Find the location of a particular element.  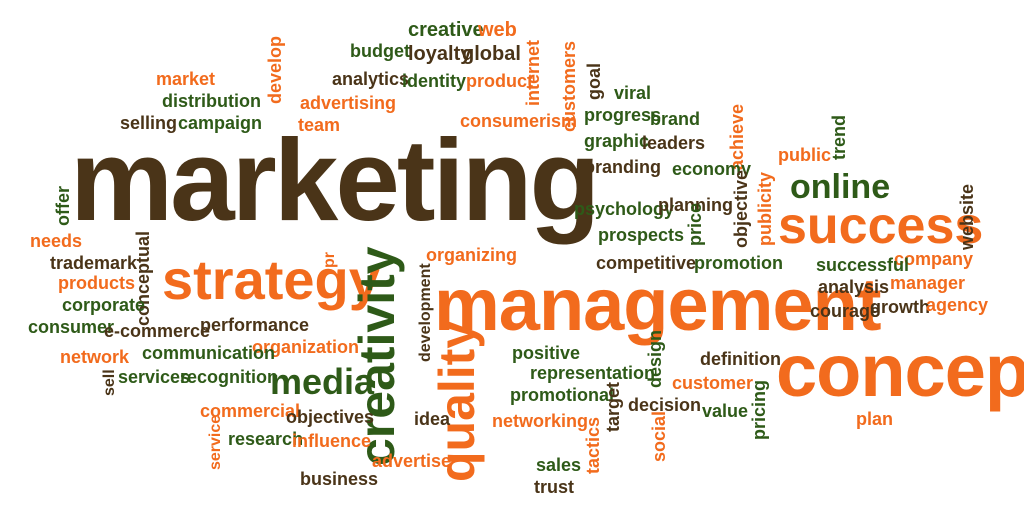

word-brand: brand is located at coordinates (675, 119).